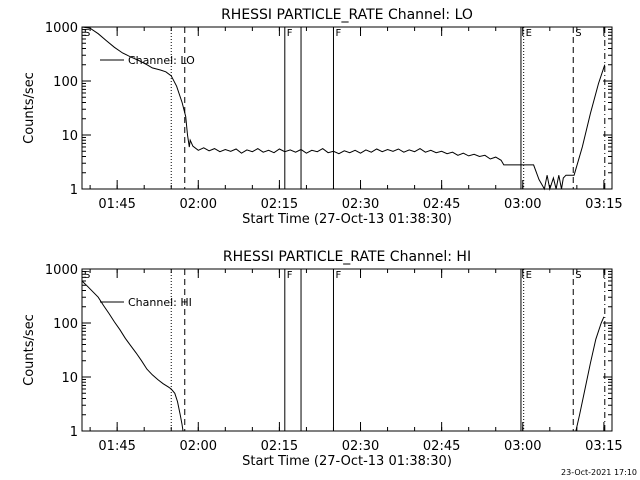 The image size is (640, 480). Describe the element at coordinates (161, 60) in the screenshot. I see `legend-label: Channel: LO` at that location.